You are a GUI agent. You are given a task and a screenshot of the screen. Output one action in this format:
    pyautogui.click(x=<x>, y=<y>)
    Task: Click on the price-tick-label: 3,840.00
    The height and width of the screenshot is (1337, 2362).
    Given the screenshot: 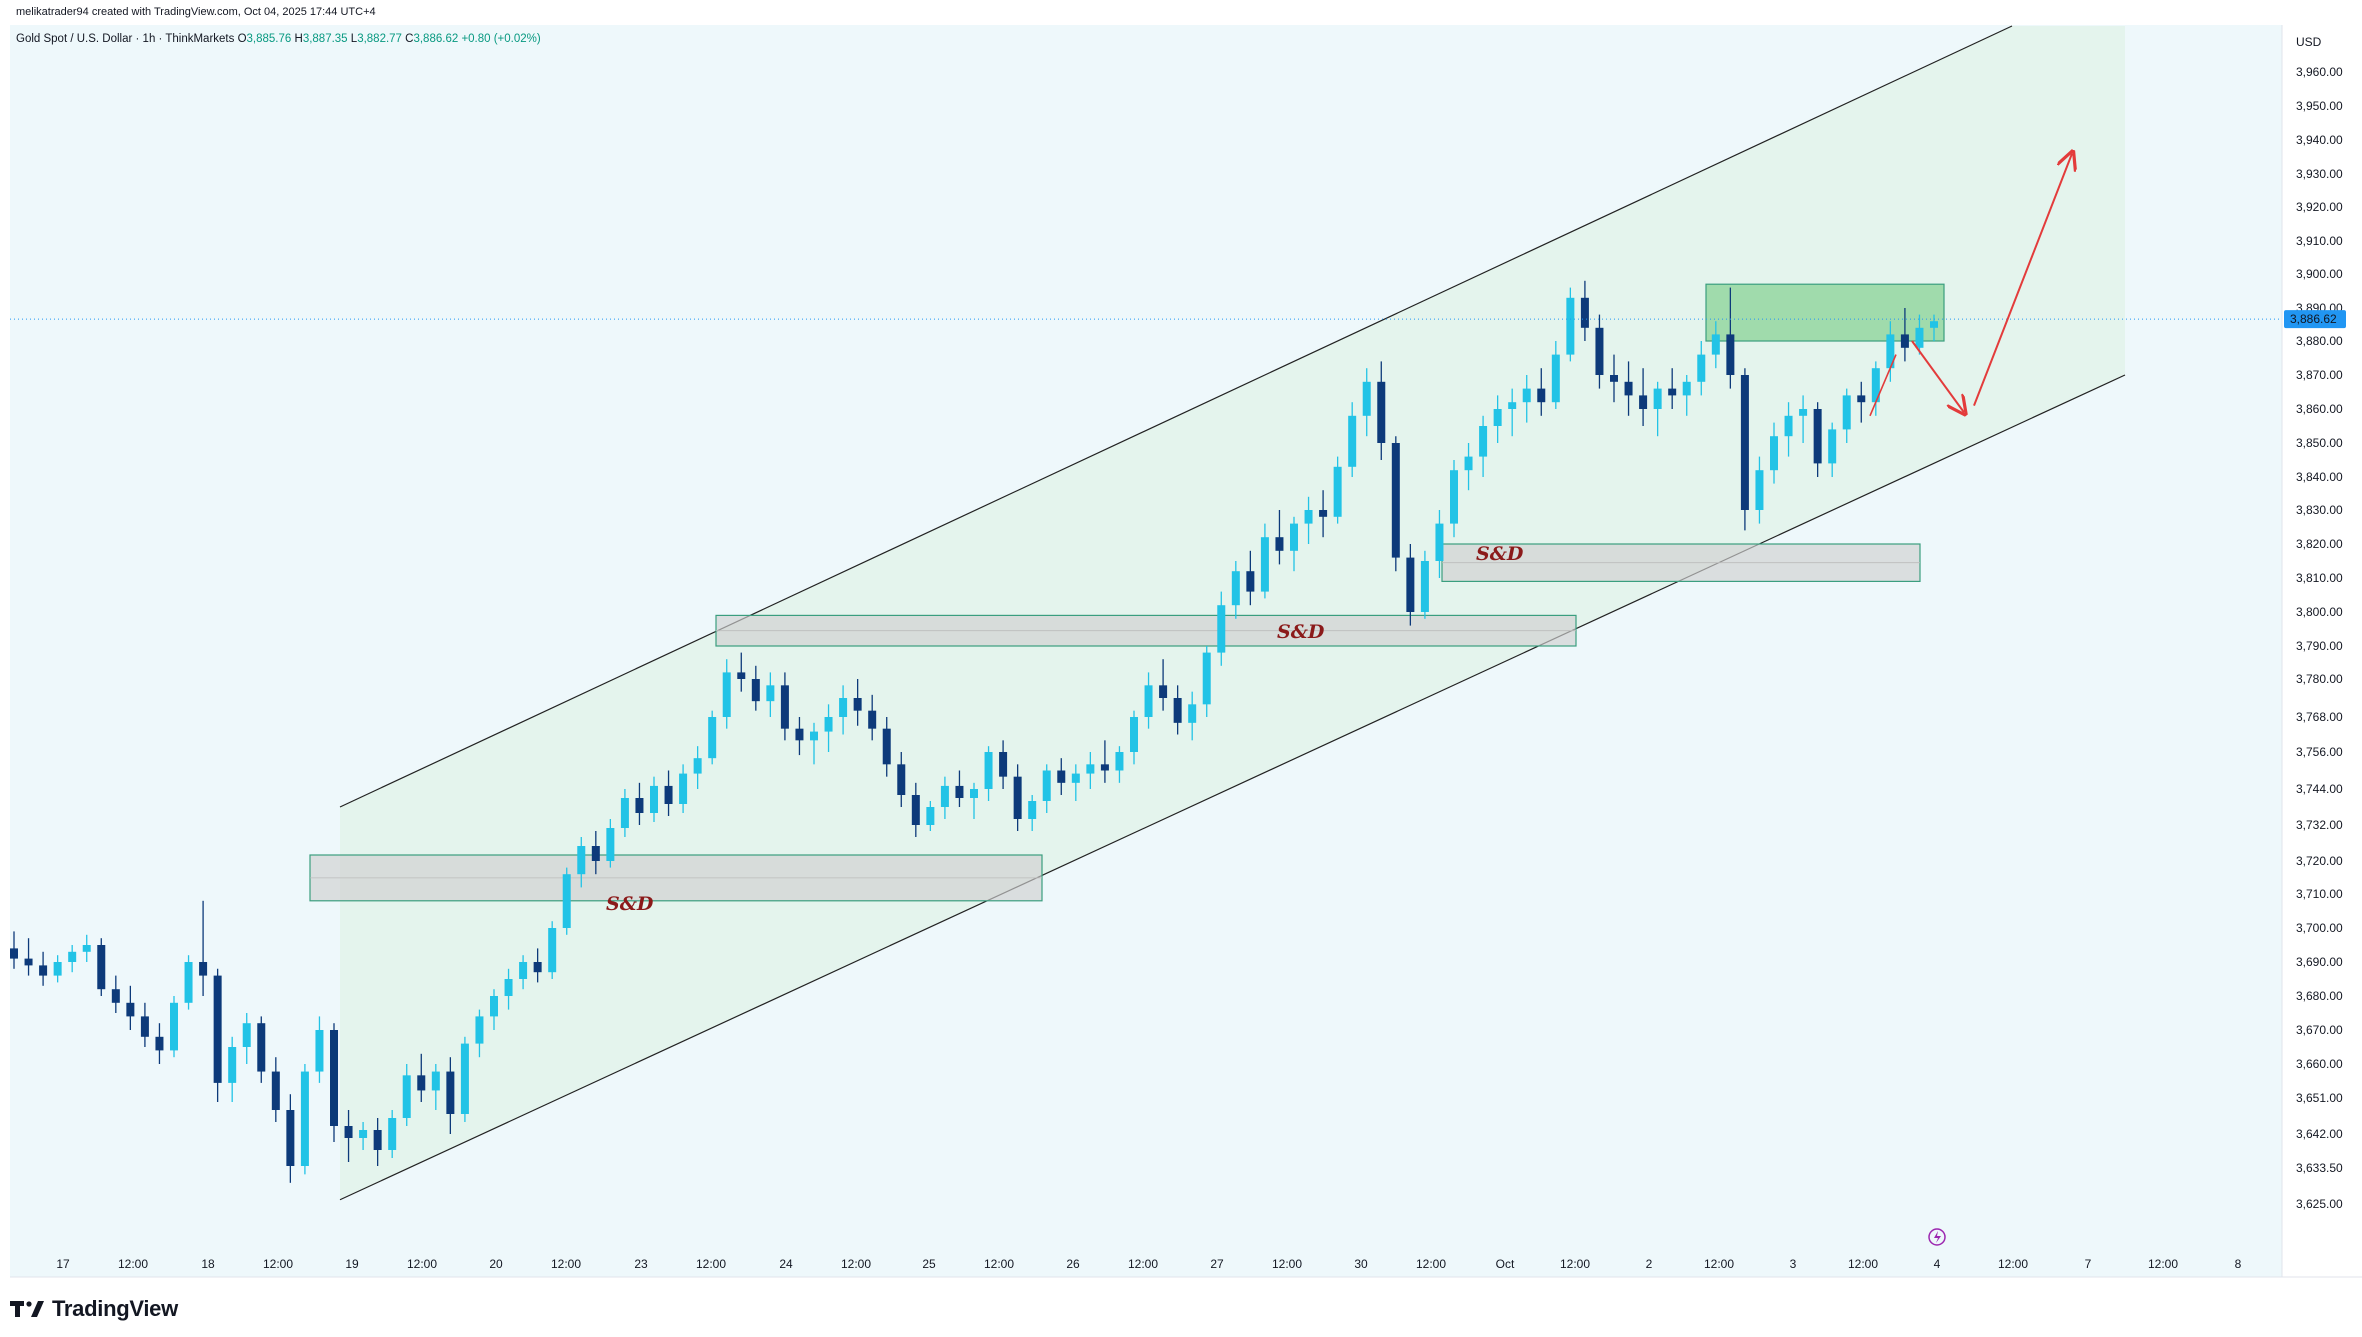 What is the action you would take?
    pyautogui.click(x=2319, y=477)
    